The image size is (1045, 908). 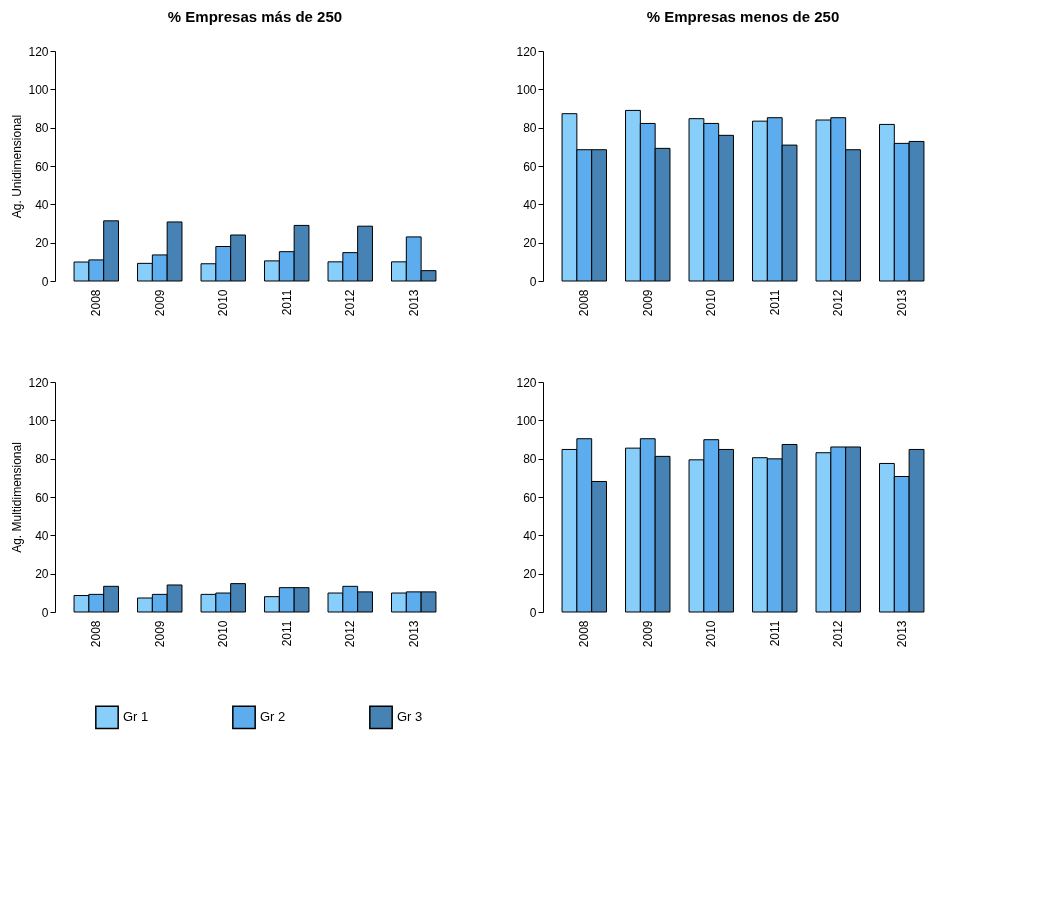 What do you see at coordinates (273, 717) in the screenshot?
I see `legend-label: Gr 2` at bounding box center [273, 717].